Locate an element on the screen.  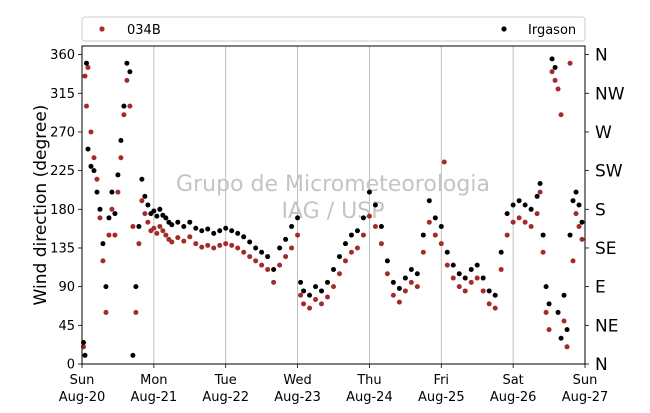
y-axis-label: Wind direction (degree) is located at coordinates (41, 205).